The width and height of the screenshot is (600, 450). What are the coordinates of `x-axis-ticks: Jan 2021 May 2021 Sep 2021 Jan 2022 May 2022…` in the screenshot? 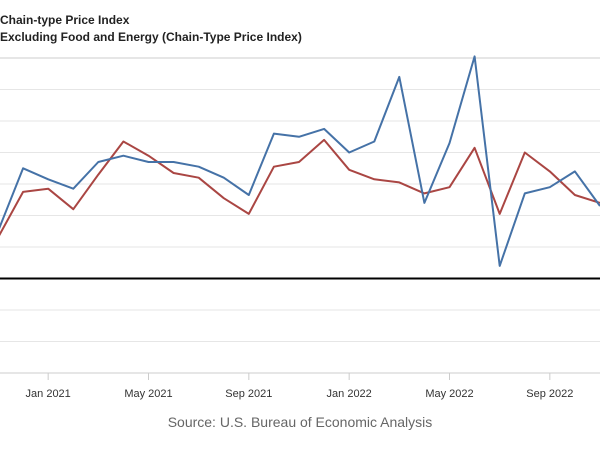 It's located at (299, 386).